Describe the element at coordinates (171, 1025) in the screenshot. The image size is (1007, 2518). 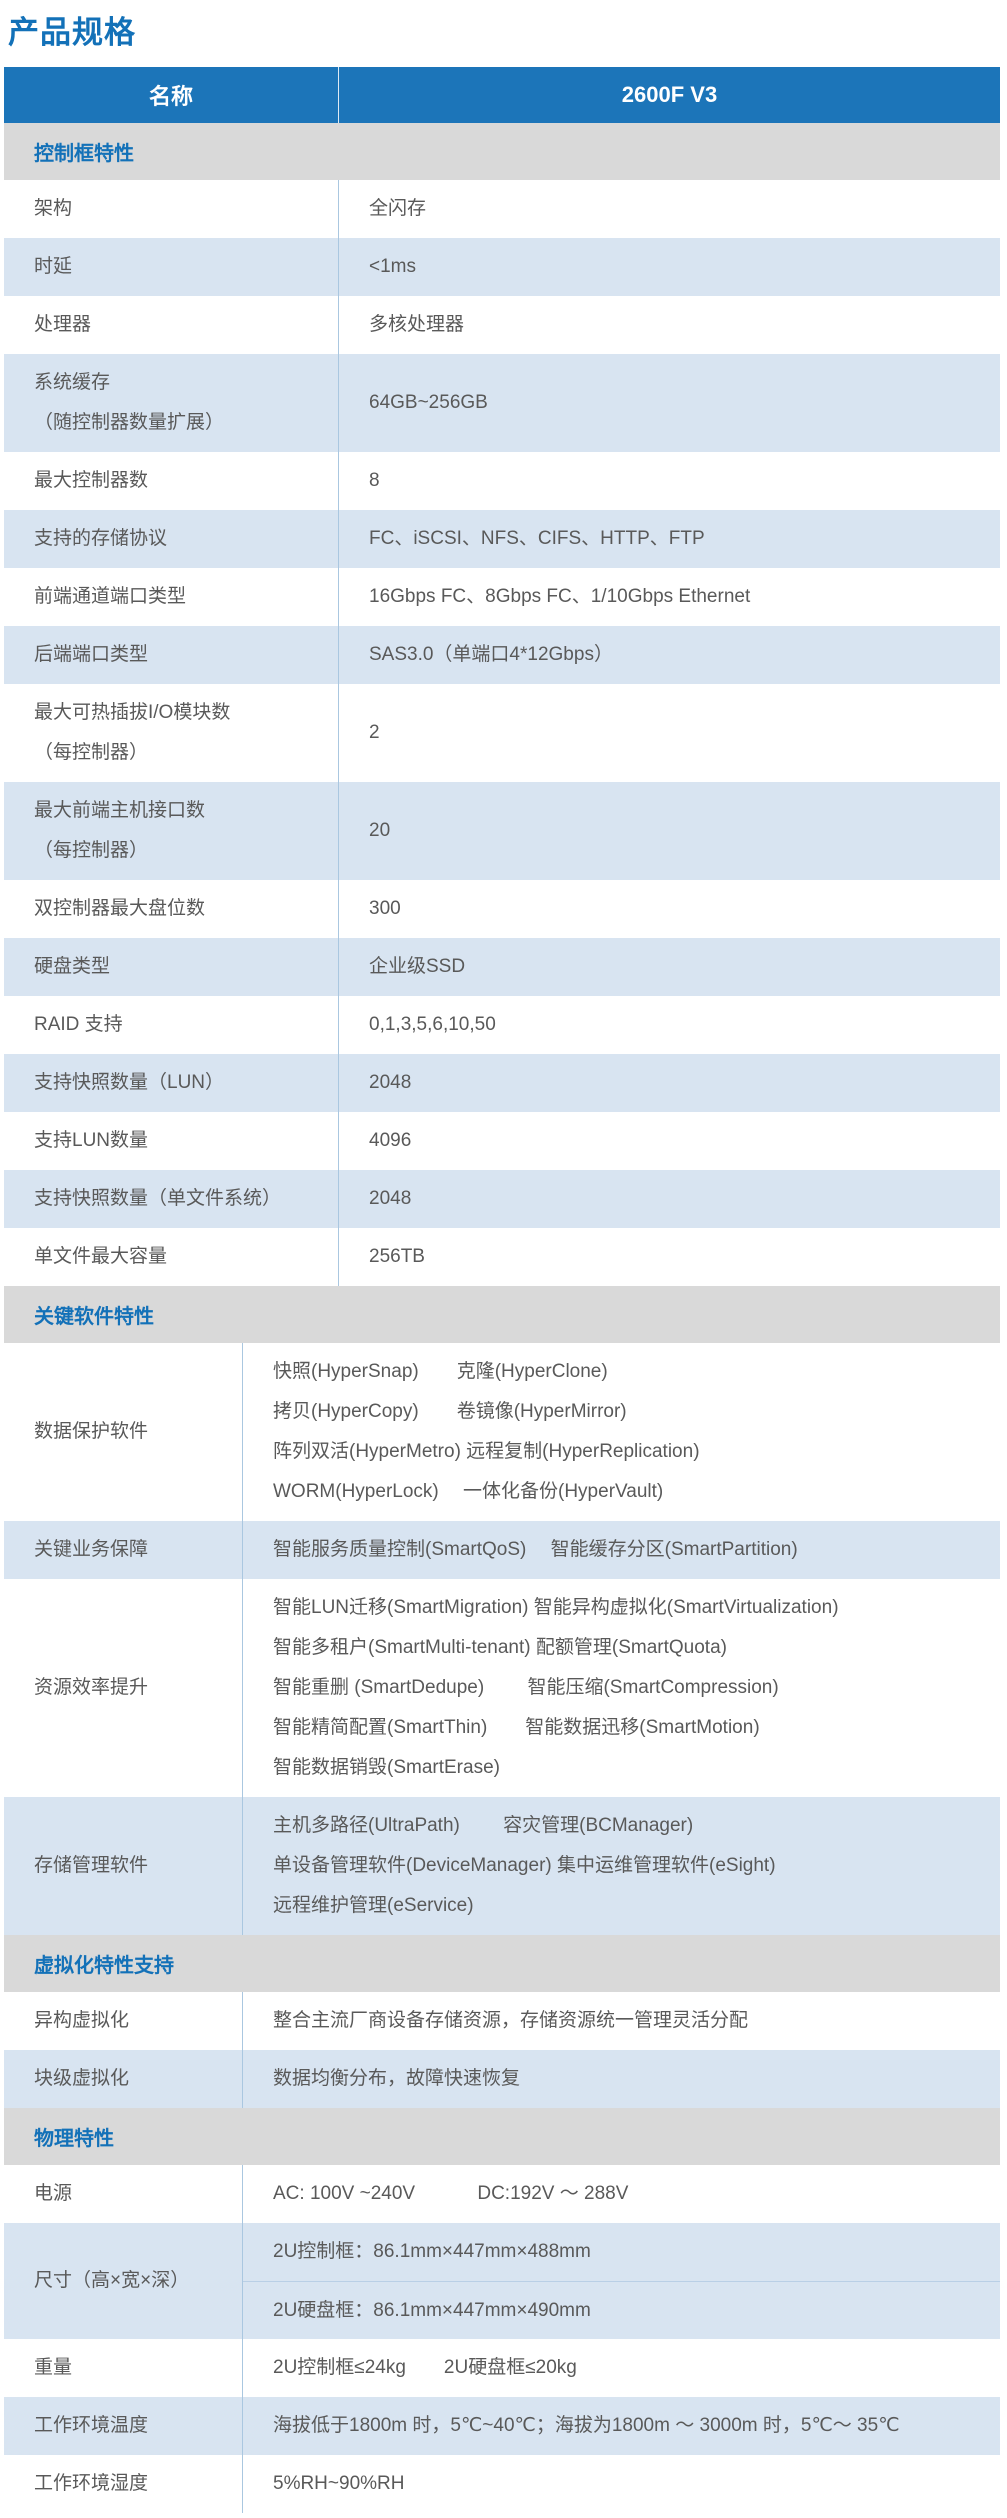
I see `row-label: RAID 支持` at that location.